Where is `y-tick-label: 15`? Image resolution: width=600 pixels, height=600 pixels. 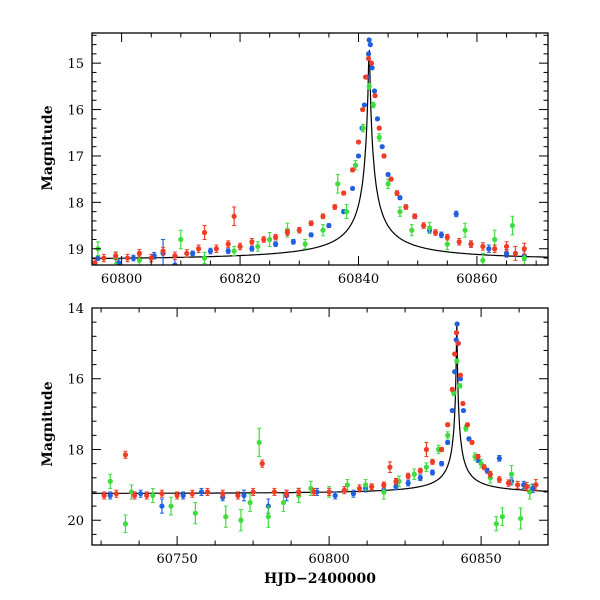
y-tick-label: 15 is located at coordinates (75, 64).